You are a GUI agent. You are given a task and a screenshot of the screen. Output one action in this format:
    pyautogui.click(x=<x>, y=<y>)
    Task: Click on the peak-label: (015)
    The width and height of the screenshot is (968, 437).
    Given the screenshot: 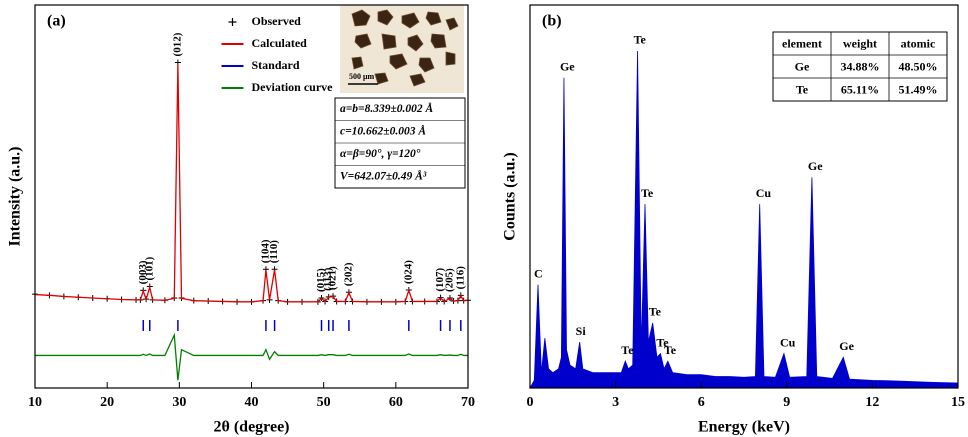 What is the action you would take?
    pyautogui.click(x=321, y=280)
    